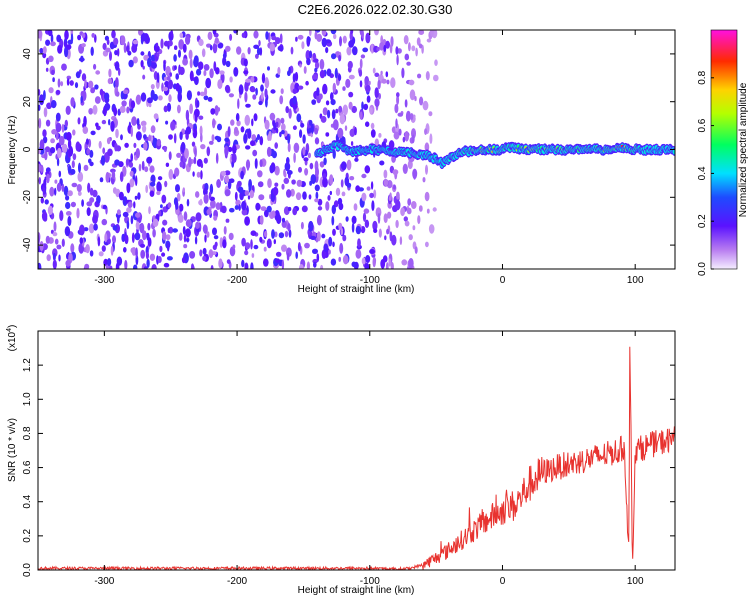 This screenshot has width=750, height=600. What do you see at coordinates (635, 581) in the screenshot?
I see `snr-x-tick-label: 100` at bounding box center [635, 581].